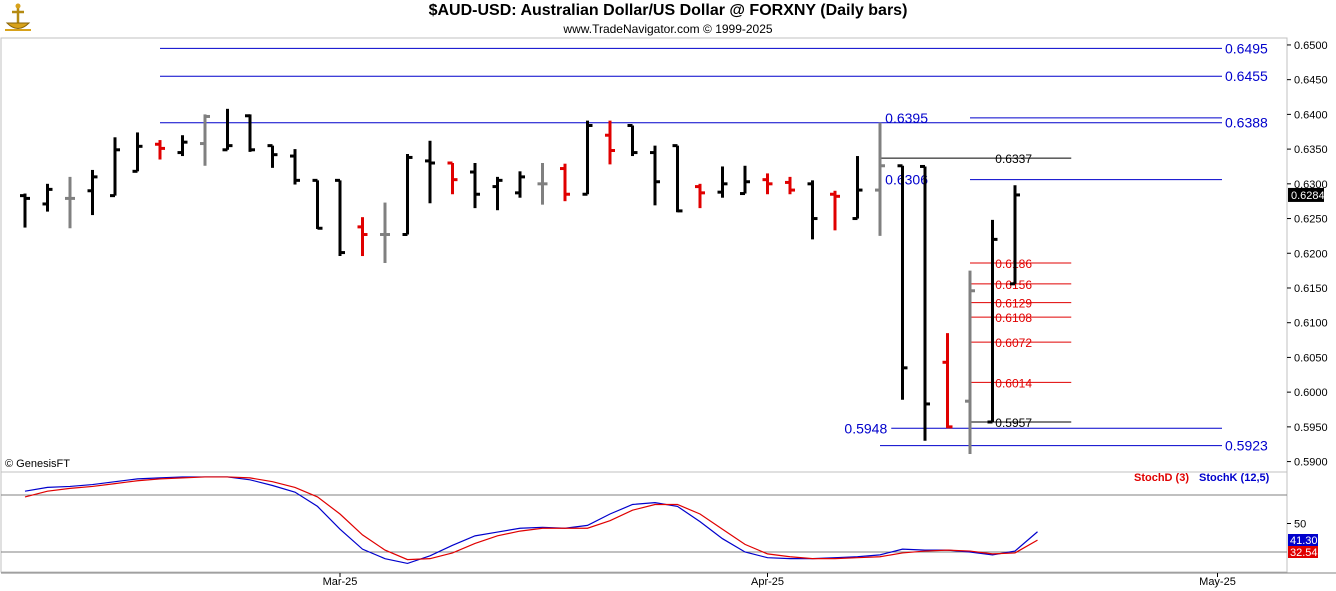 This screenshot has width=1336, height=591. What do you see at coordinates (1161, 478) in the screenshot?
I see `stochd-legend: StochD (3)` at bounding box center [1161, 478].